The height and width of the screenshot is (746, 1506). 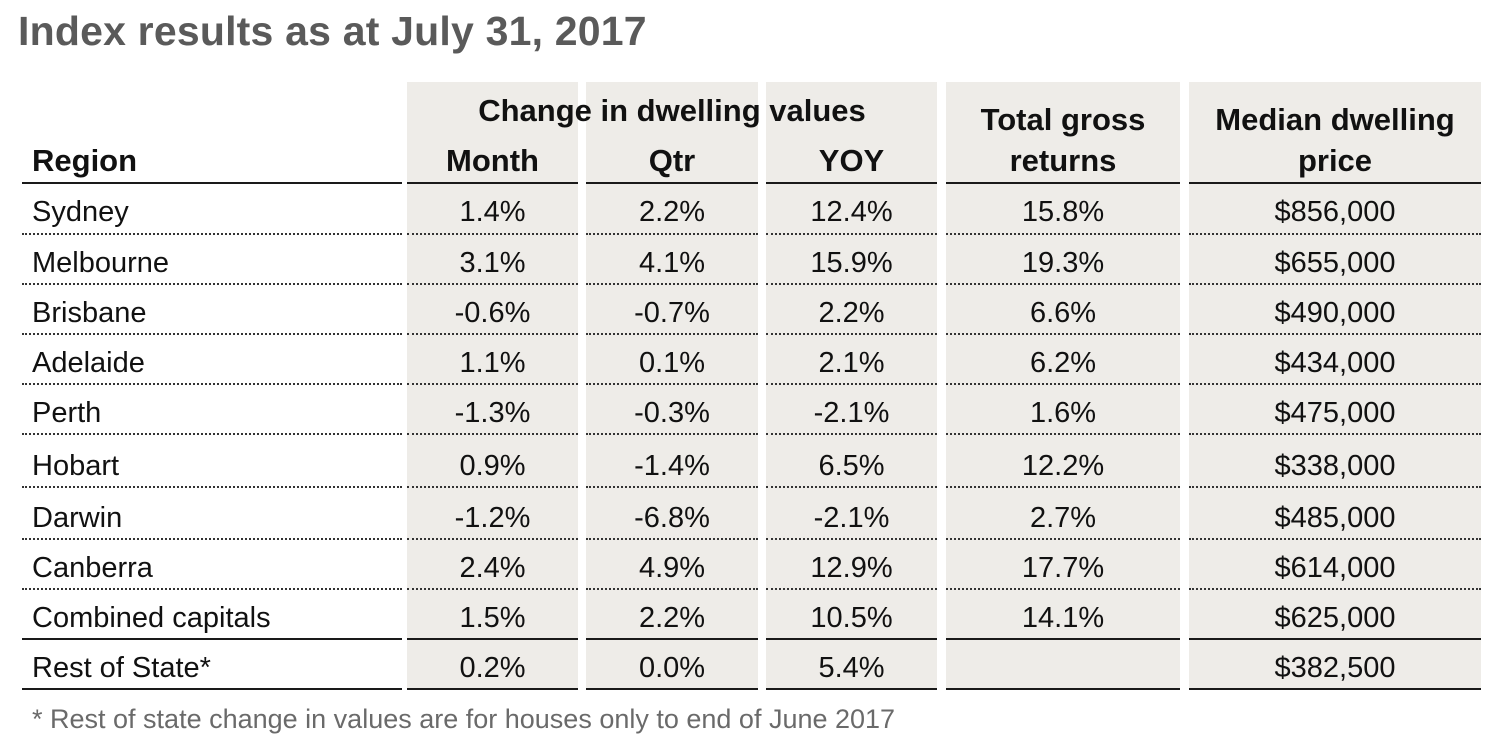 I want to click on cell-yoy: 15.9%, so click(x=851, y=263).